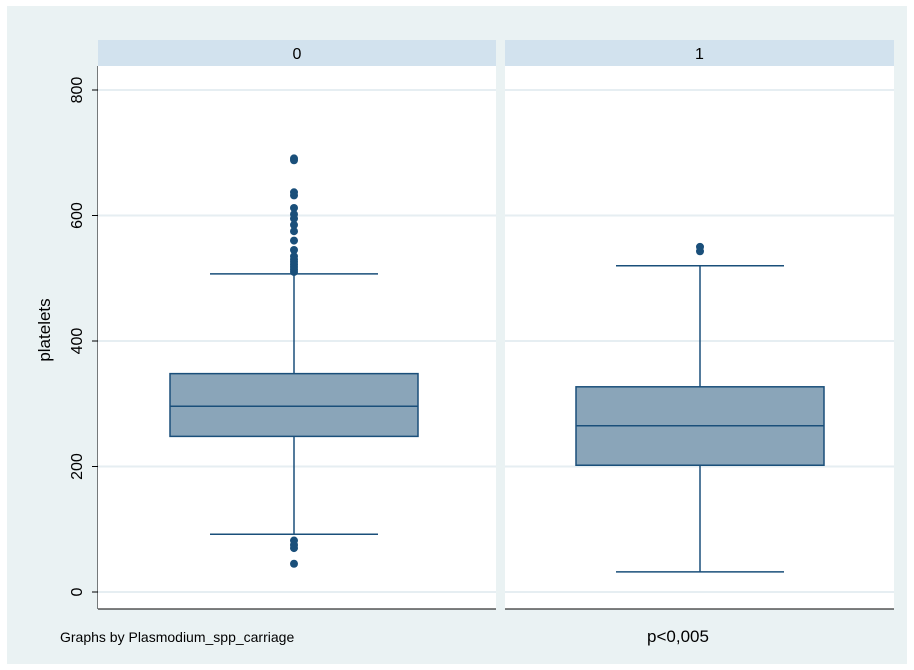  What do you see at coordinates (77, 591) in the screenshot?
I see `y-tick-label: 0` at bounding box center [77, 591].